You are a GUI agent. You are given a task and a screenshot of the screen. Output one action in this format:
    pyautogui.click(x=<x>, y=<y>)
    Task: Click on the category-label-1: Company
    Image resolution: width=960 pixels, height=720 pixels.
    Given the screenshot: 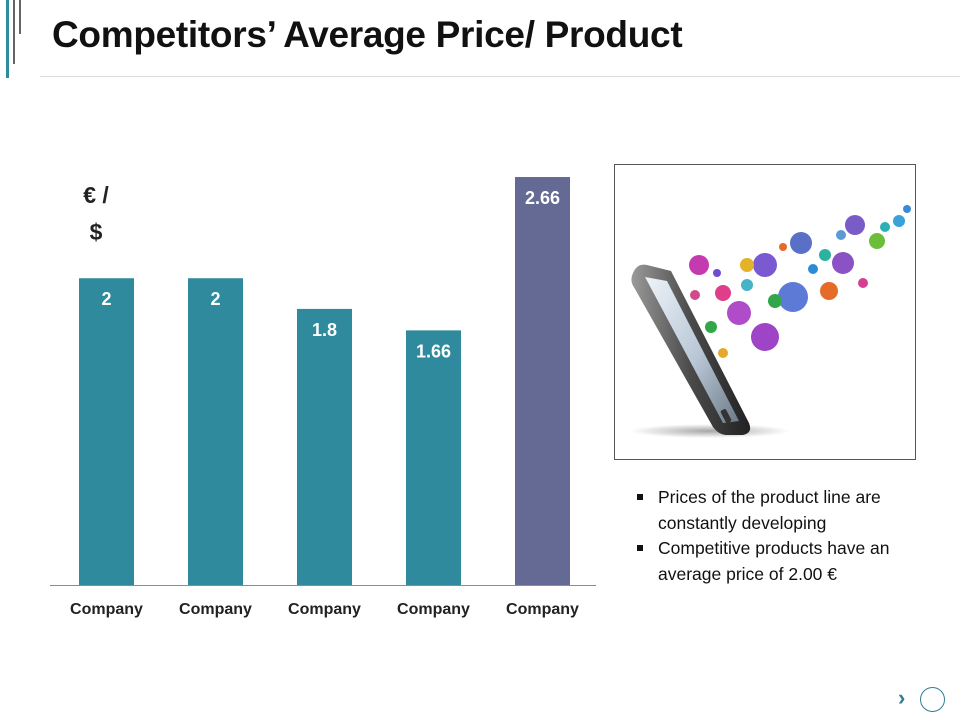 What is the action you would take?
    pyautogui.click(x=106, y=609)
    